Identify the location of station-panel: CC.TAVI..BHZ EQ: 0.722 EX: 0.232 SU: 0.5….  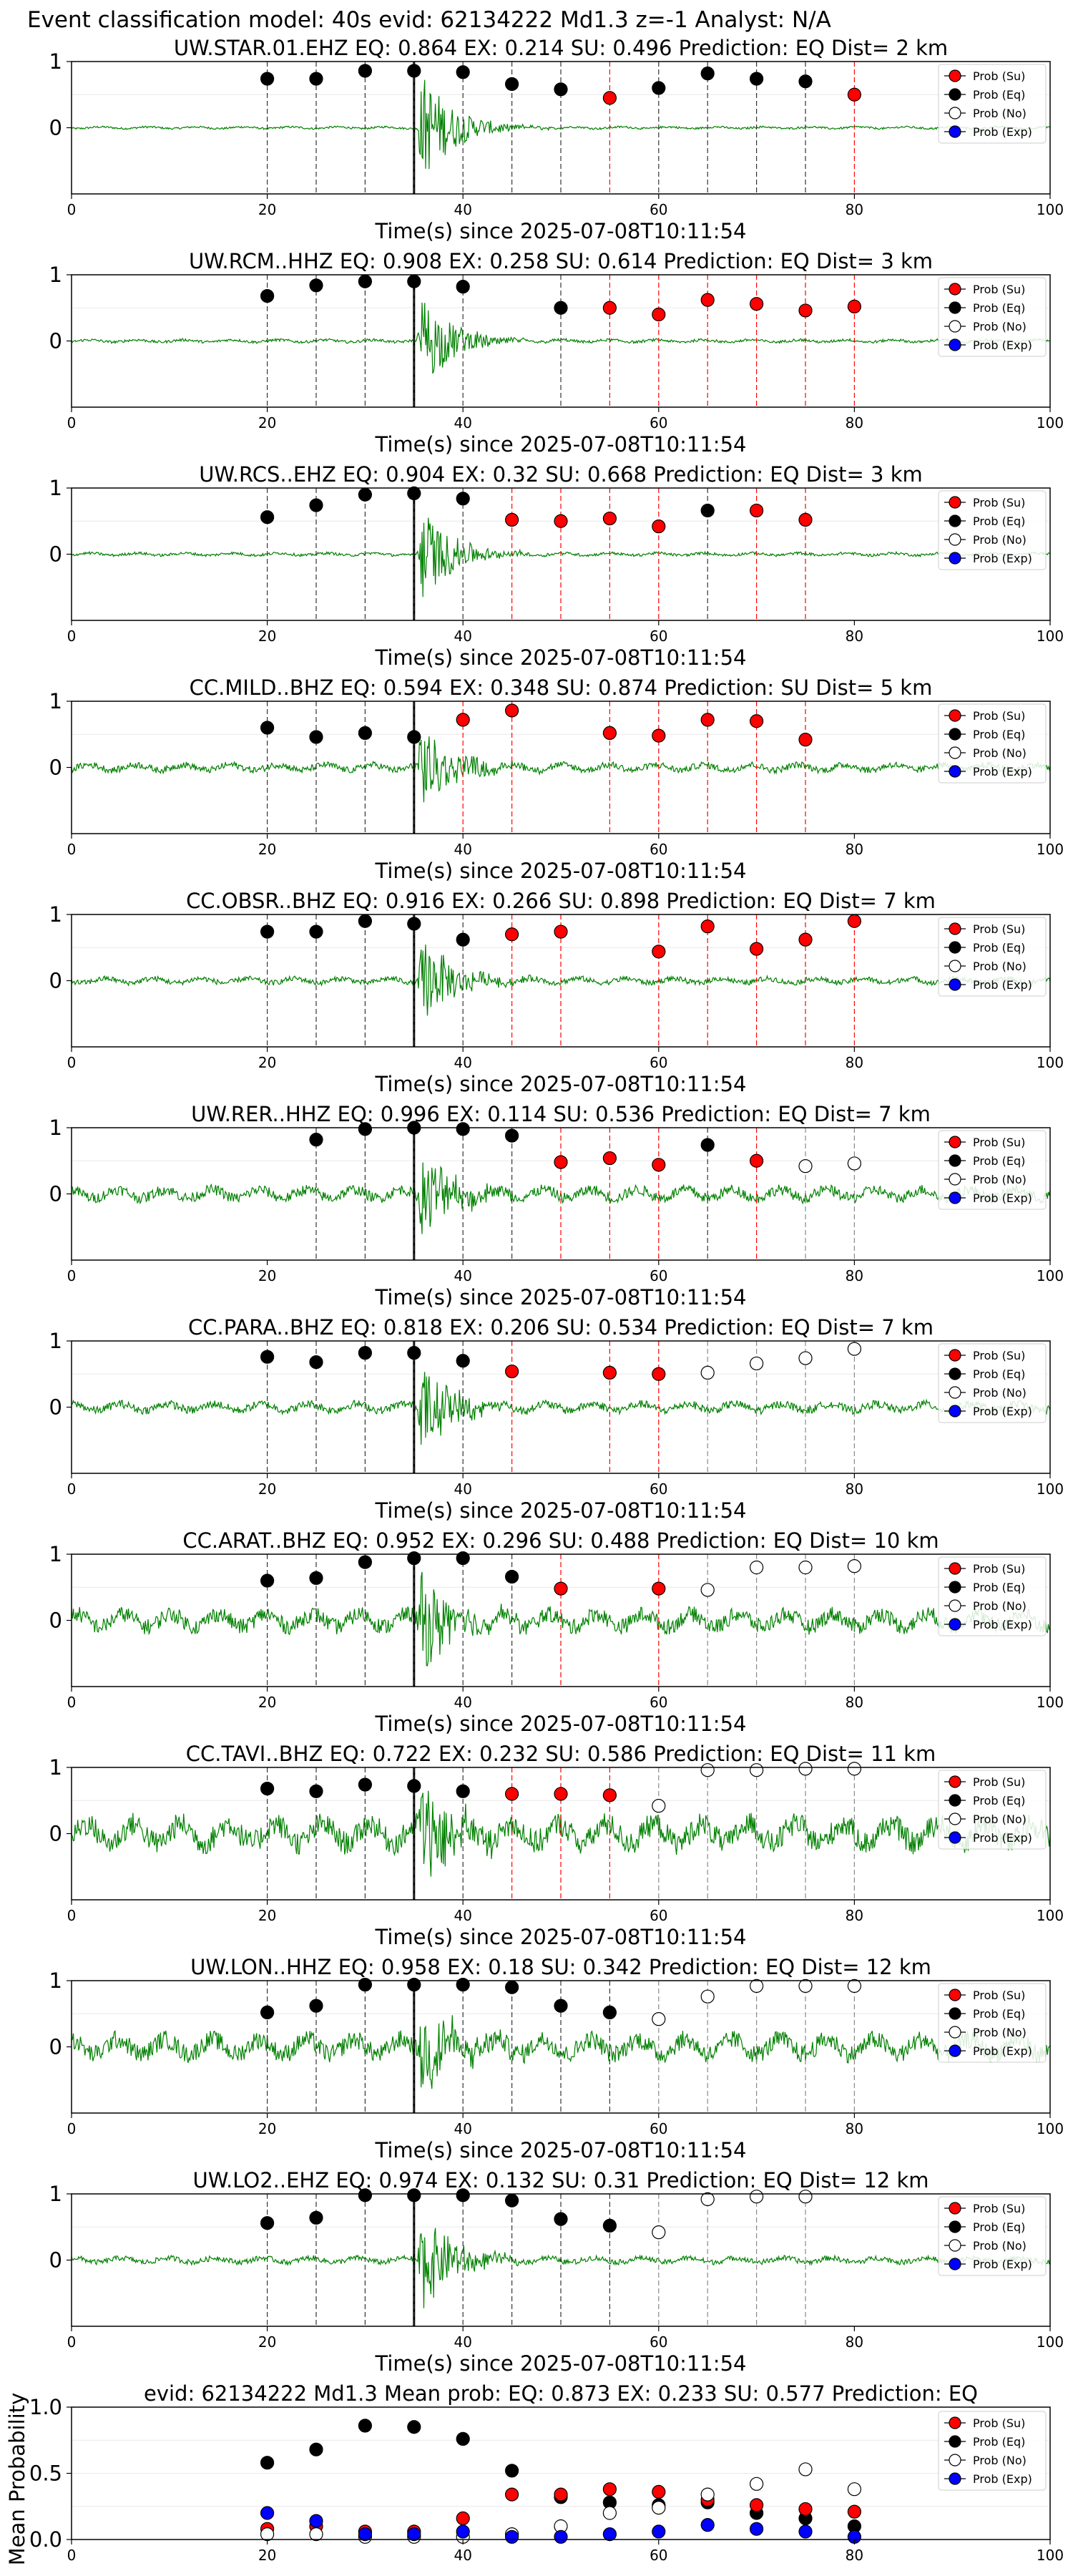
(556, 1845).